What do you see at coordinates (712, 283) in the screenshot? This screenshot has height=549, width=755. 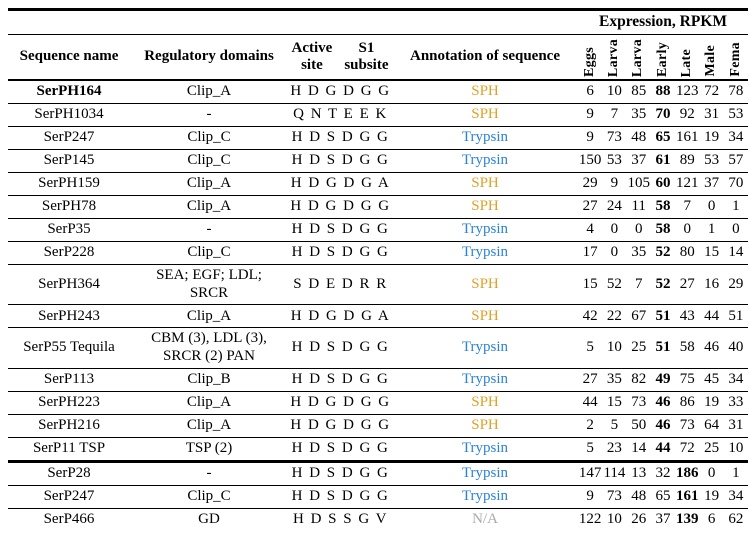 I see `expression-value-male: 16` at bounding box center [712, 283].